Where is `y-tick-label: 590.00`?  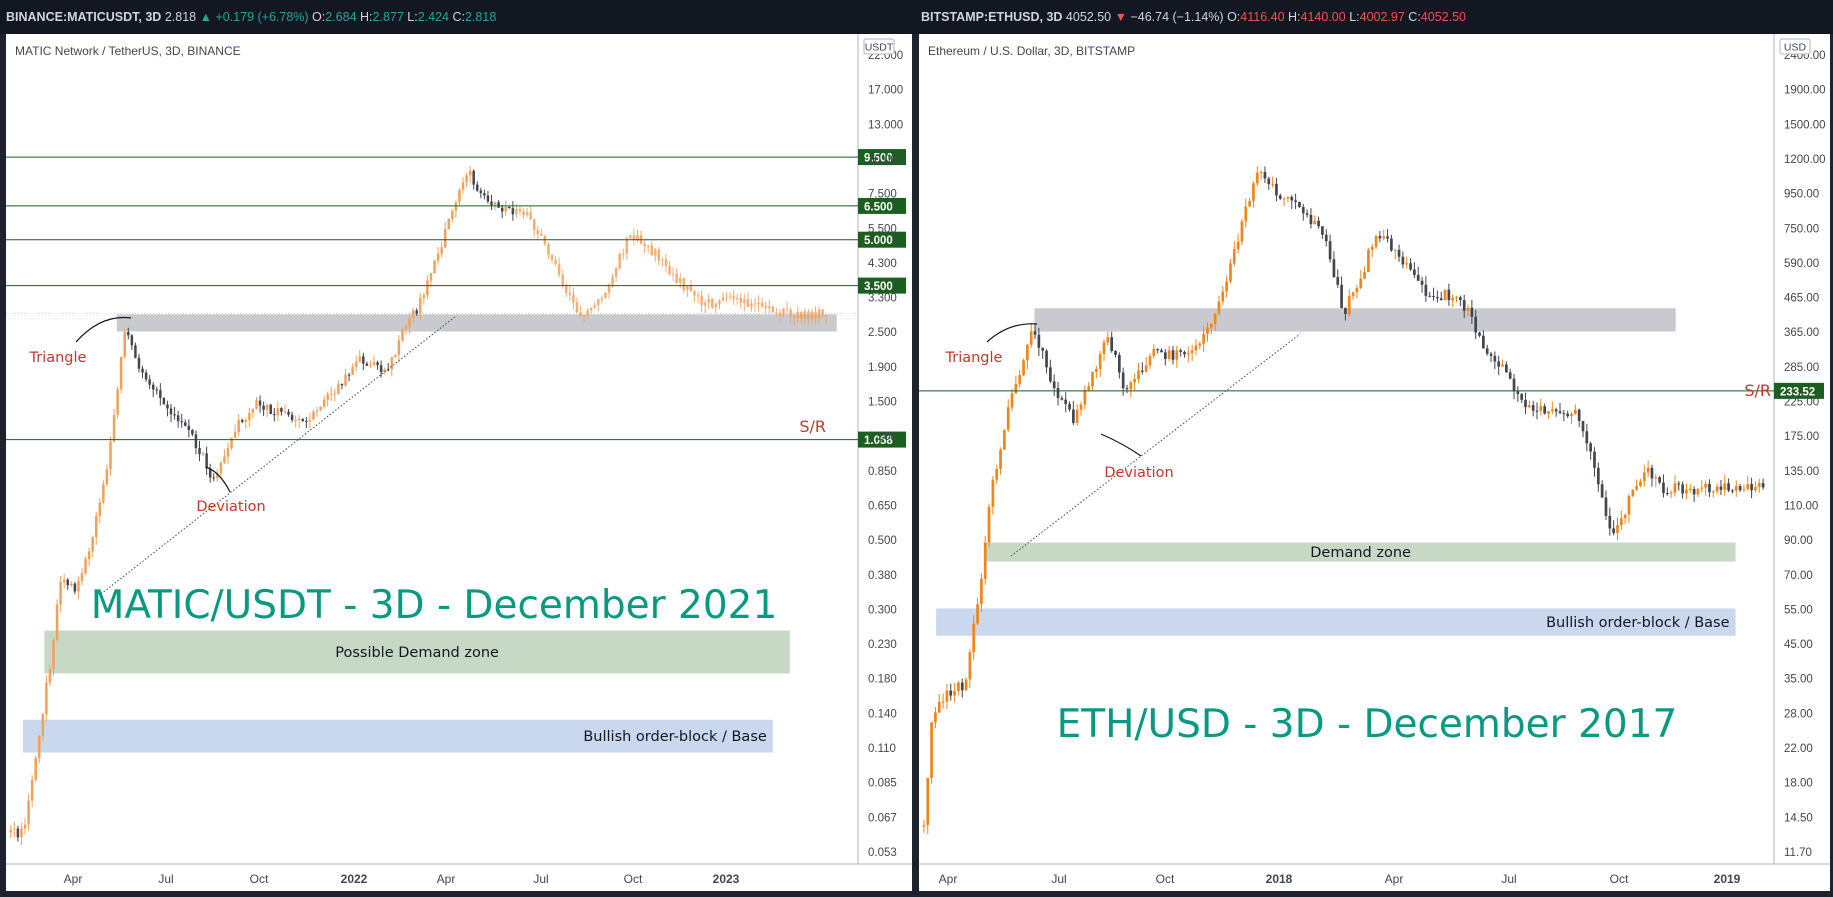 y-tick-label: 590.00 is located at coordinates (1801, 264).